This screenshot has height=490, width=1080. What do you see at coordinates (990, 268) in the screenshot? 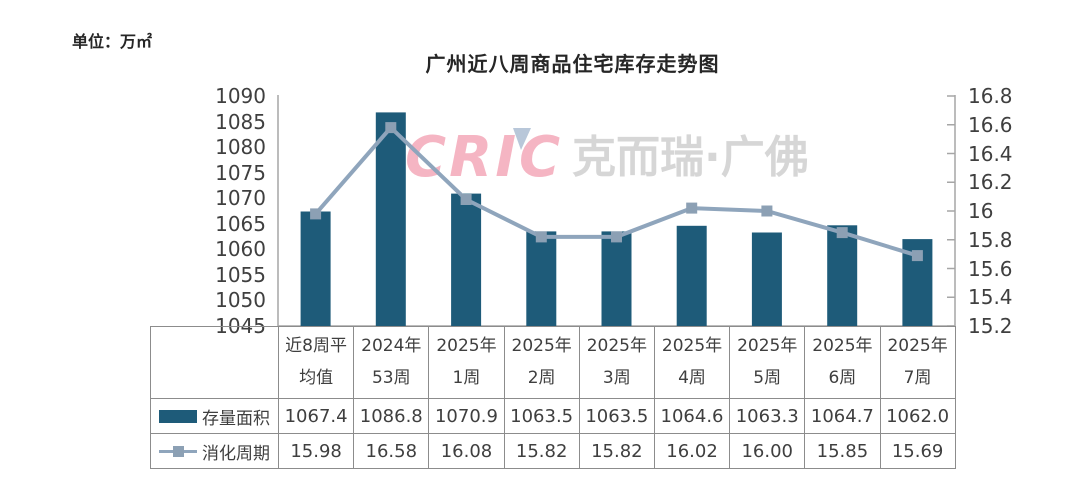
I see `right-axis-tick-label: 15.6` at bounding box center [990, 268].